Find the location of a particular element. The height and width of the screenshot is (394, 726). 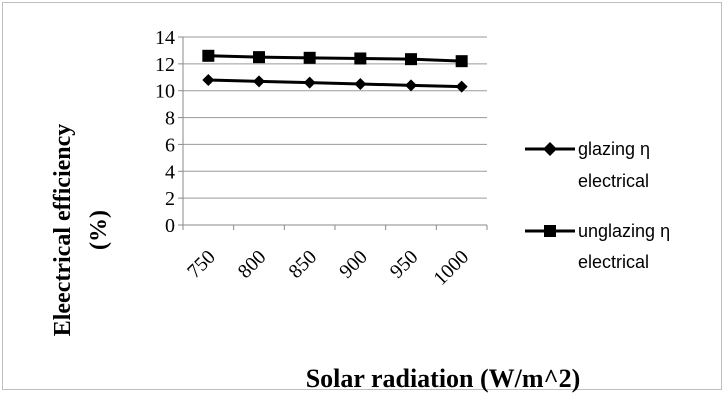

y-tick-label: 2 is located at coordinates (170, 199).